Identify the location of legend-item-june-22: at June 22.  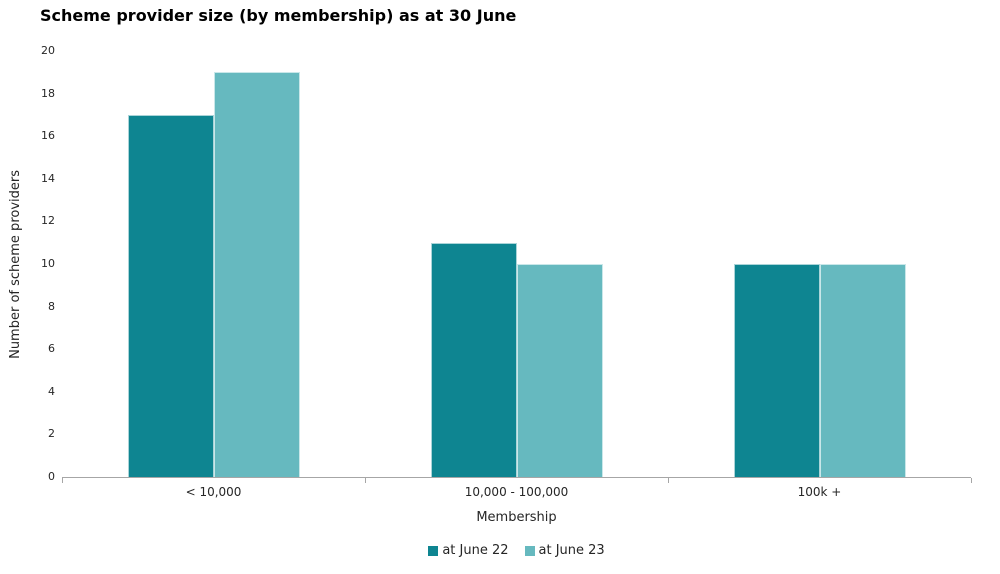
(468, 550).